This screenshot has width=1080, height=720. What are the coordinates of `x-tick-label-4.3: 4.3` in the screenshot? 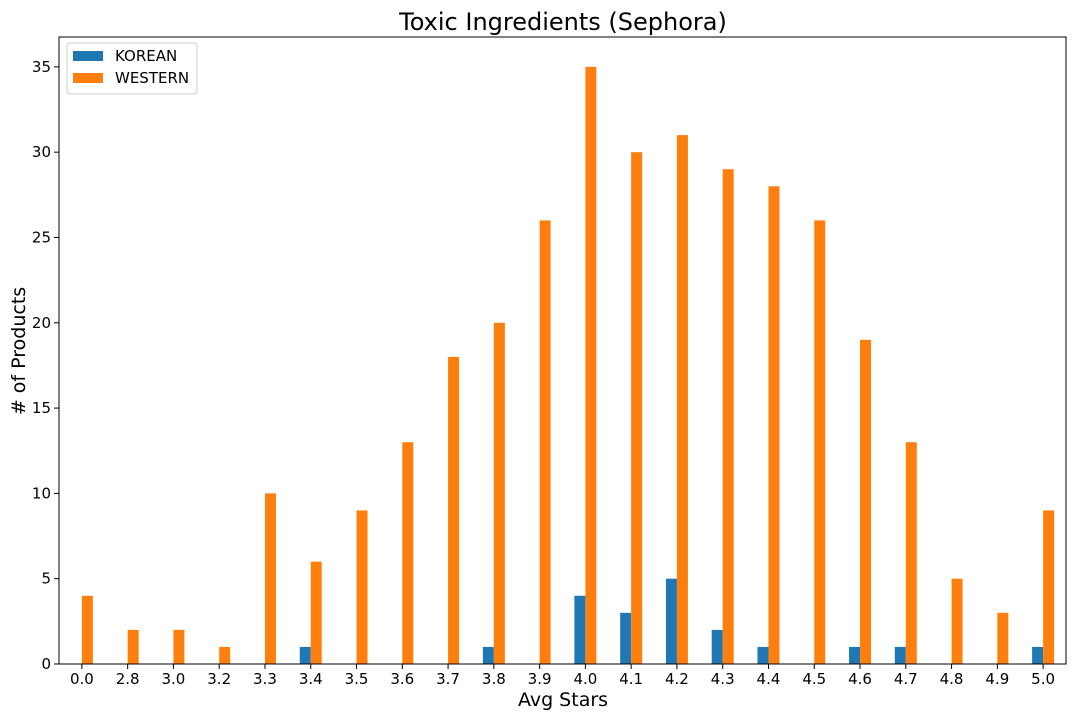 It's located at (723, 679).